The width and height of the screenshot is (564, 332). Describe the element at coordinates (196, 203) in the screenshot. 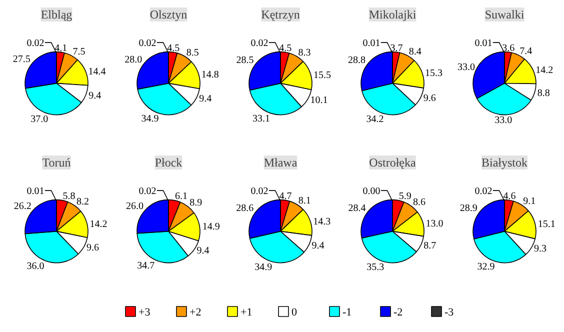

I see `data-label: 8.9` at that location.